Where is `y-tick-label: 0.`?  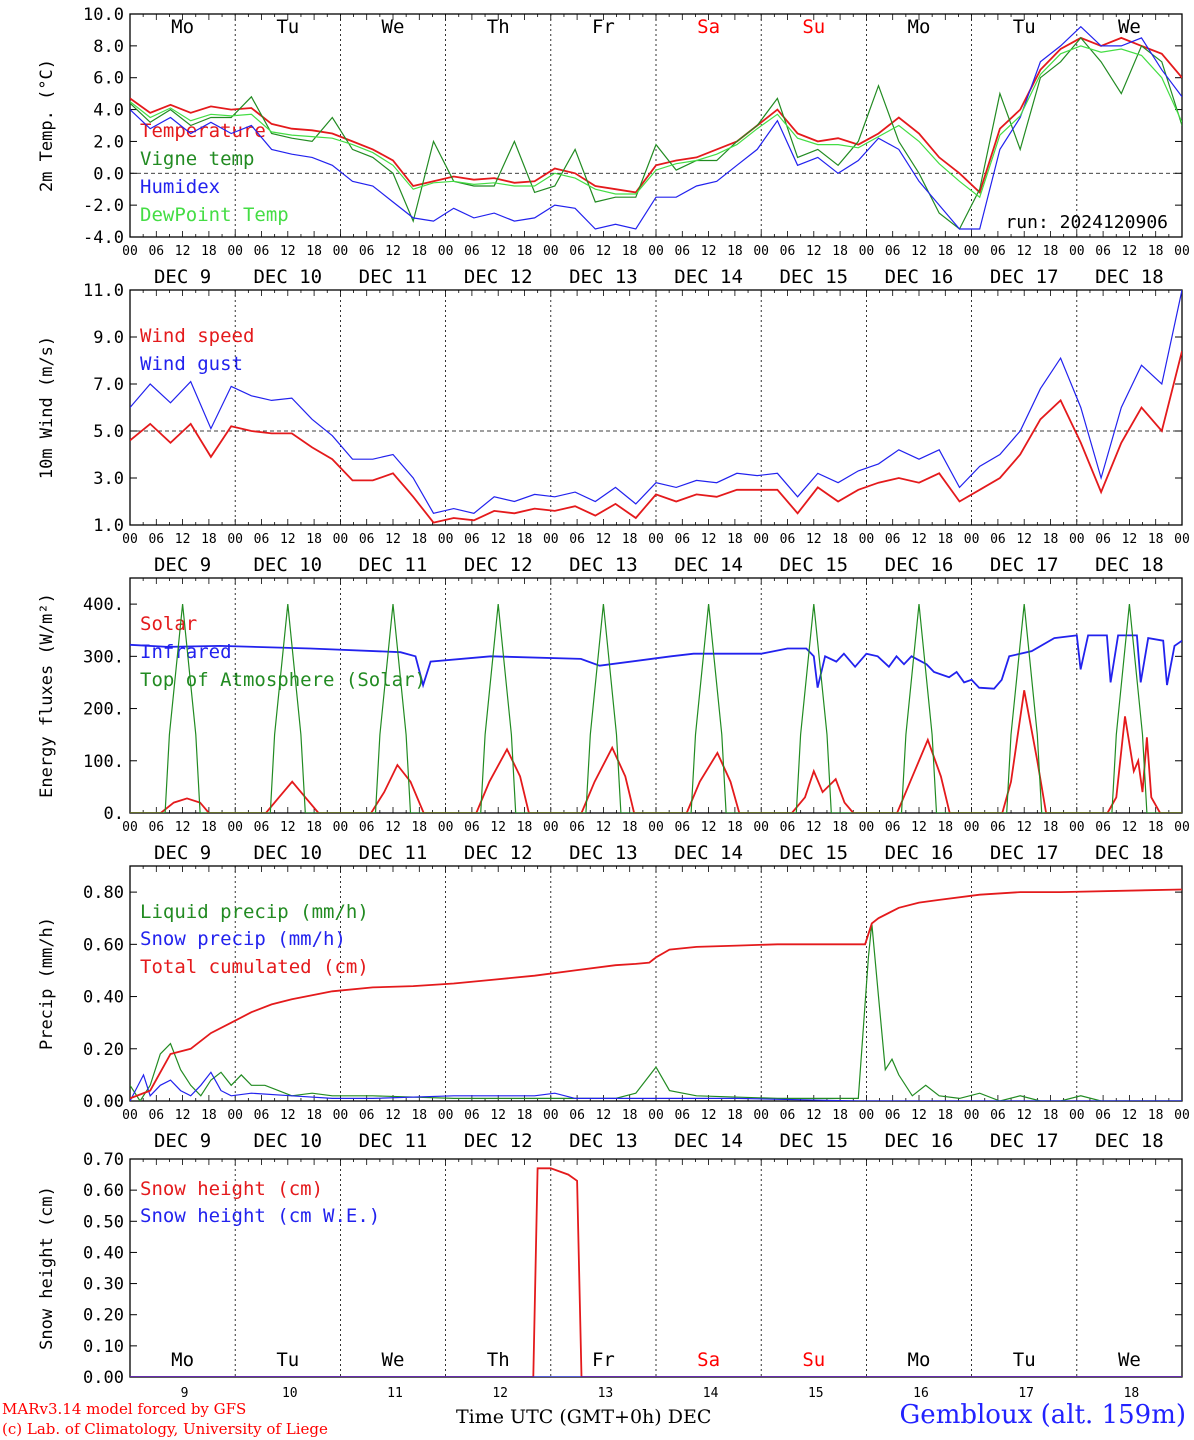 y-tick-label: 0. is located at coordinates (114, 814).